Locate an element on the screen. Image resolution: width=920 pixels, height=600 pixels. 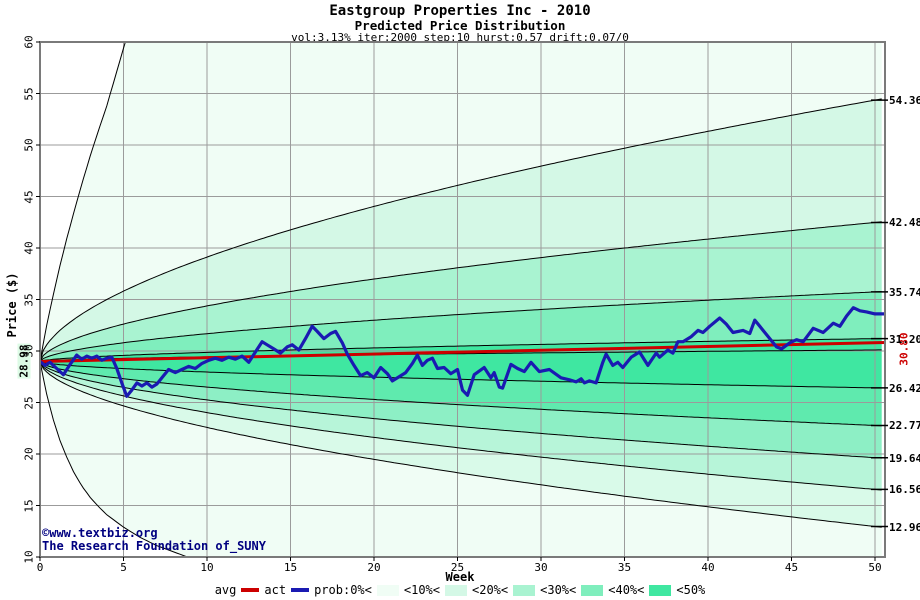
y-tick-label: 25 is located at coordinates (29, 402).